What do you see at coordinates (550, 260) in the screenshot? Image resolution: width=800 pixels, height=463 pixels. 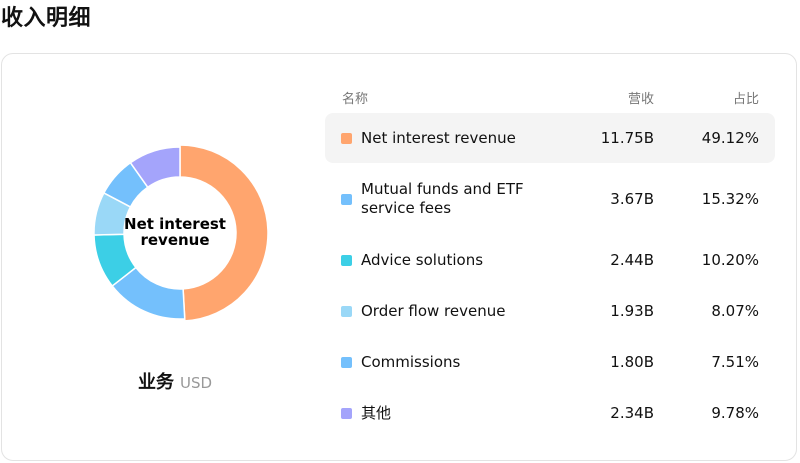 I see `table-row: Advice solutions 2.44B 10.20%` at bounding box center [550, 260].